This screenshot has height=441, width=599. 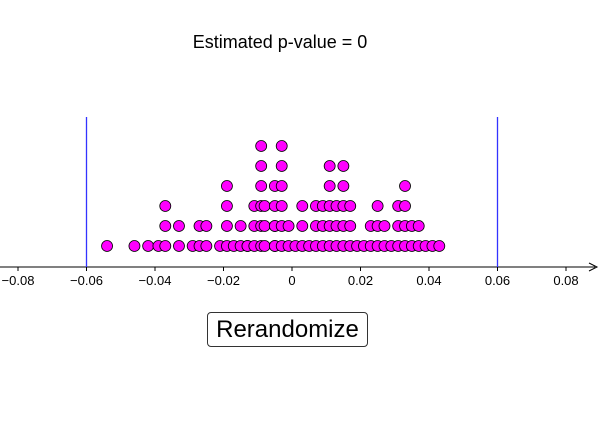 What do you see at coordinates (360, 280) in the screenshot?
I see `x-tick-label: 0.02` at bounding box center [360, 280].